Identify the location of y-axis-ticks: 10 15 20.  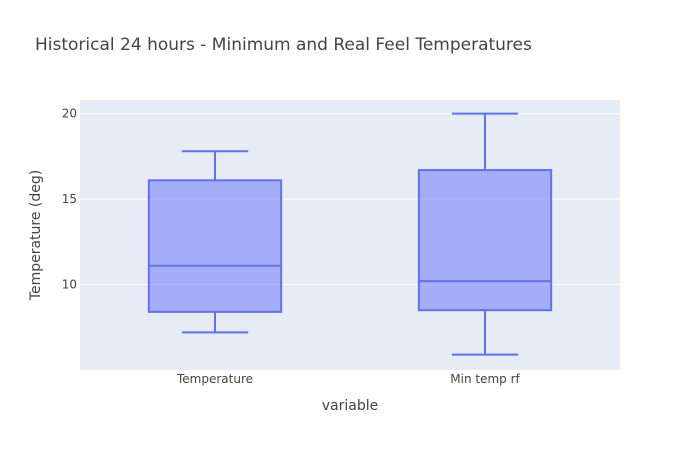
(69, 199).